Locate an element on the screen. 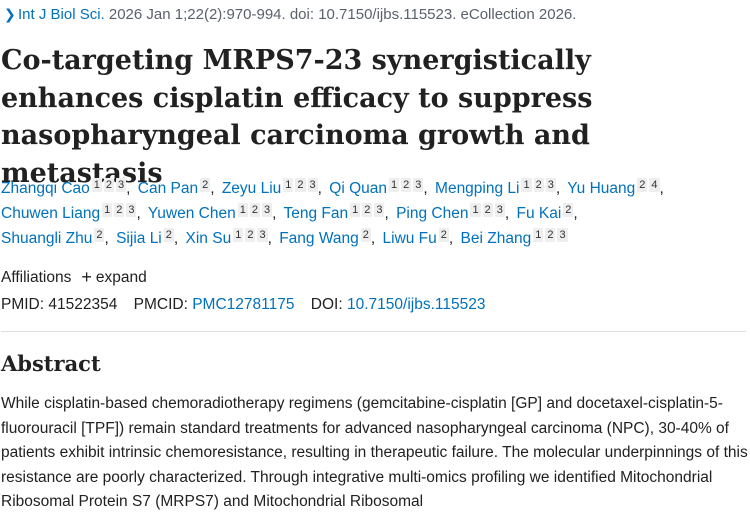 This screenshot has width=750, height=515. affiliations-row: Affiliations + expand is located at coordinates (74, 277).